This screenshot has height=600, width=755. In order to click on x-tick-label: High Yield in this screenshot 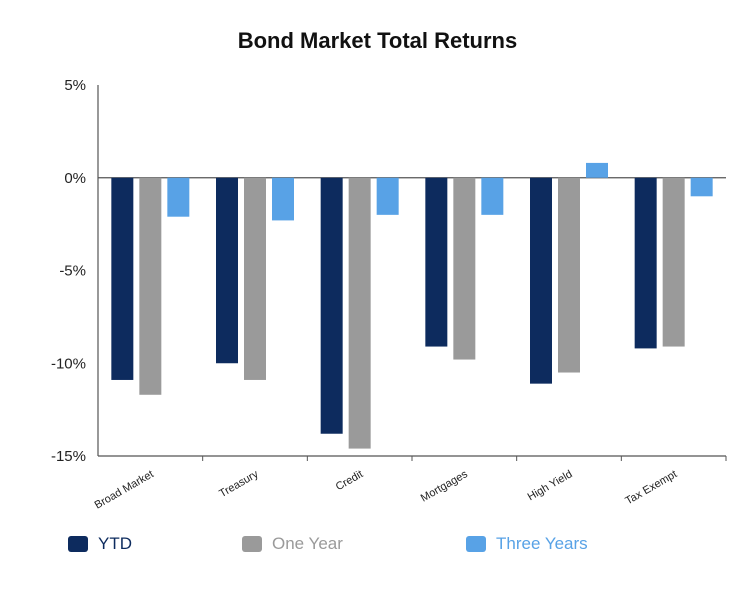, I will do `click(550, 485)`.